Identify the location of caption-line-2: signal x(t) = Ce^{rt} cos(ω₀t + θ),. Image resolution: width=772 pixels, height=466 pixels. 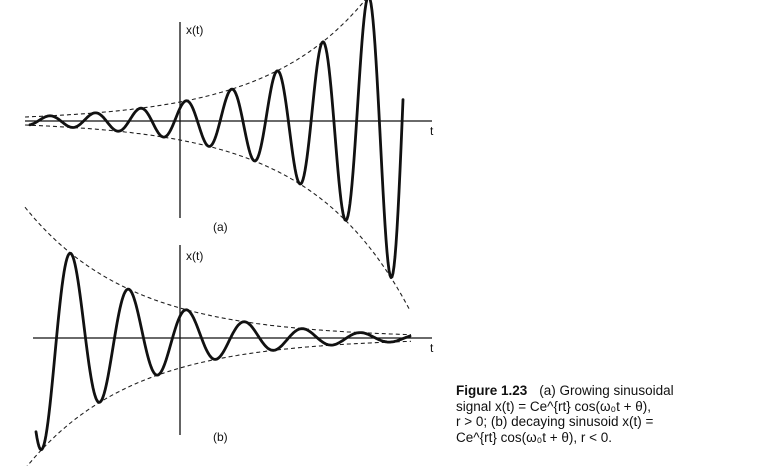
(554, 406).